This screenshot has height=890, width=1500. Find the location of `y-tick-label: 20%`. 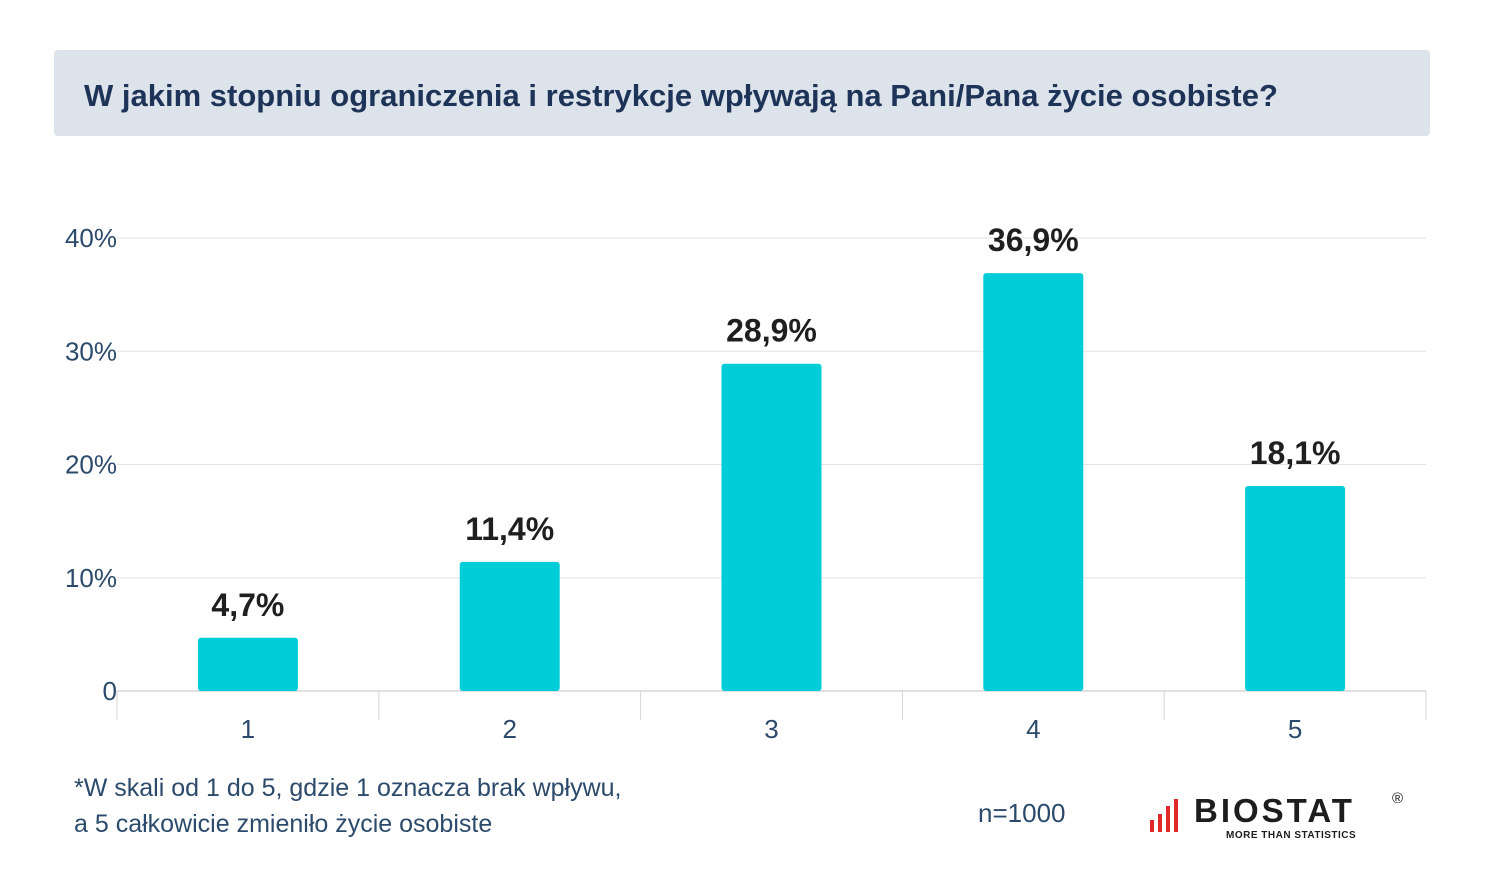

y-tick-label: 20% is located at coordinates (91, 465).